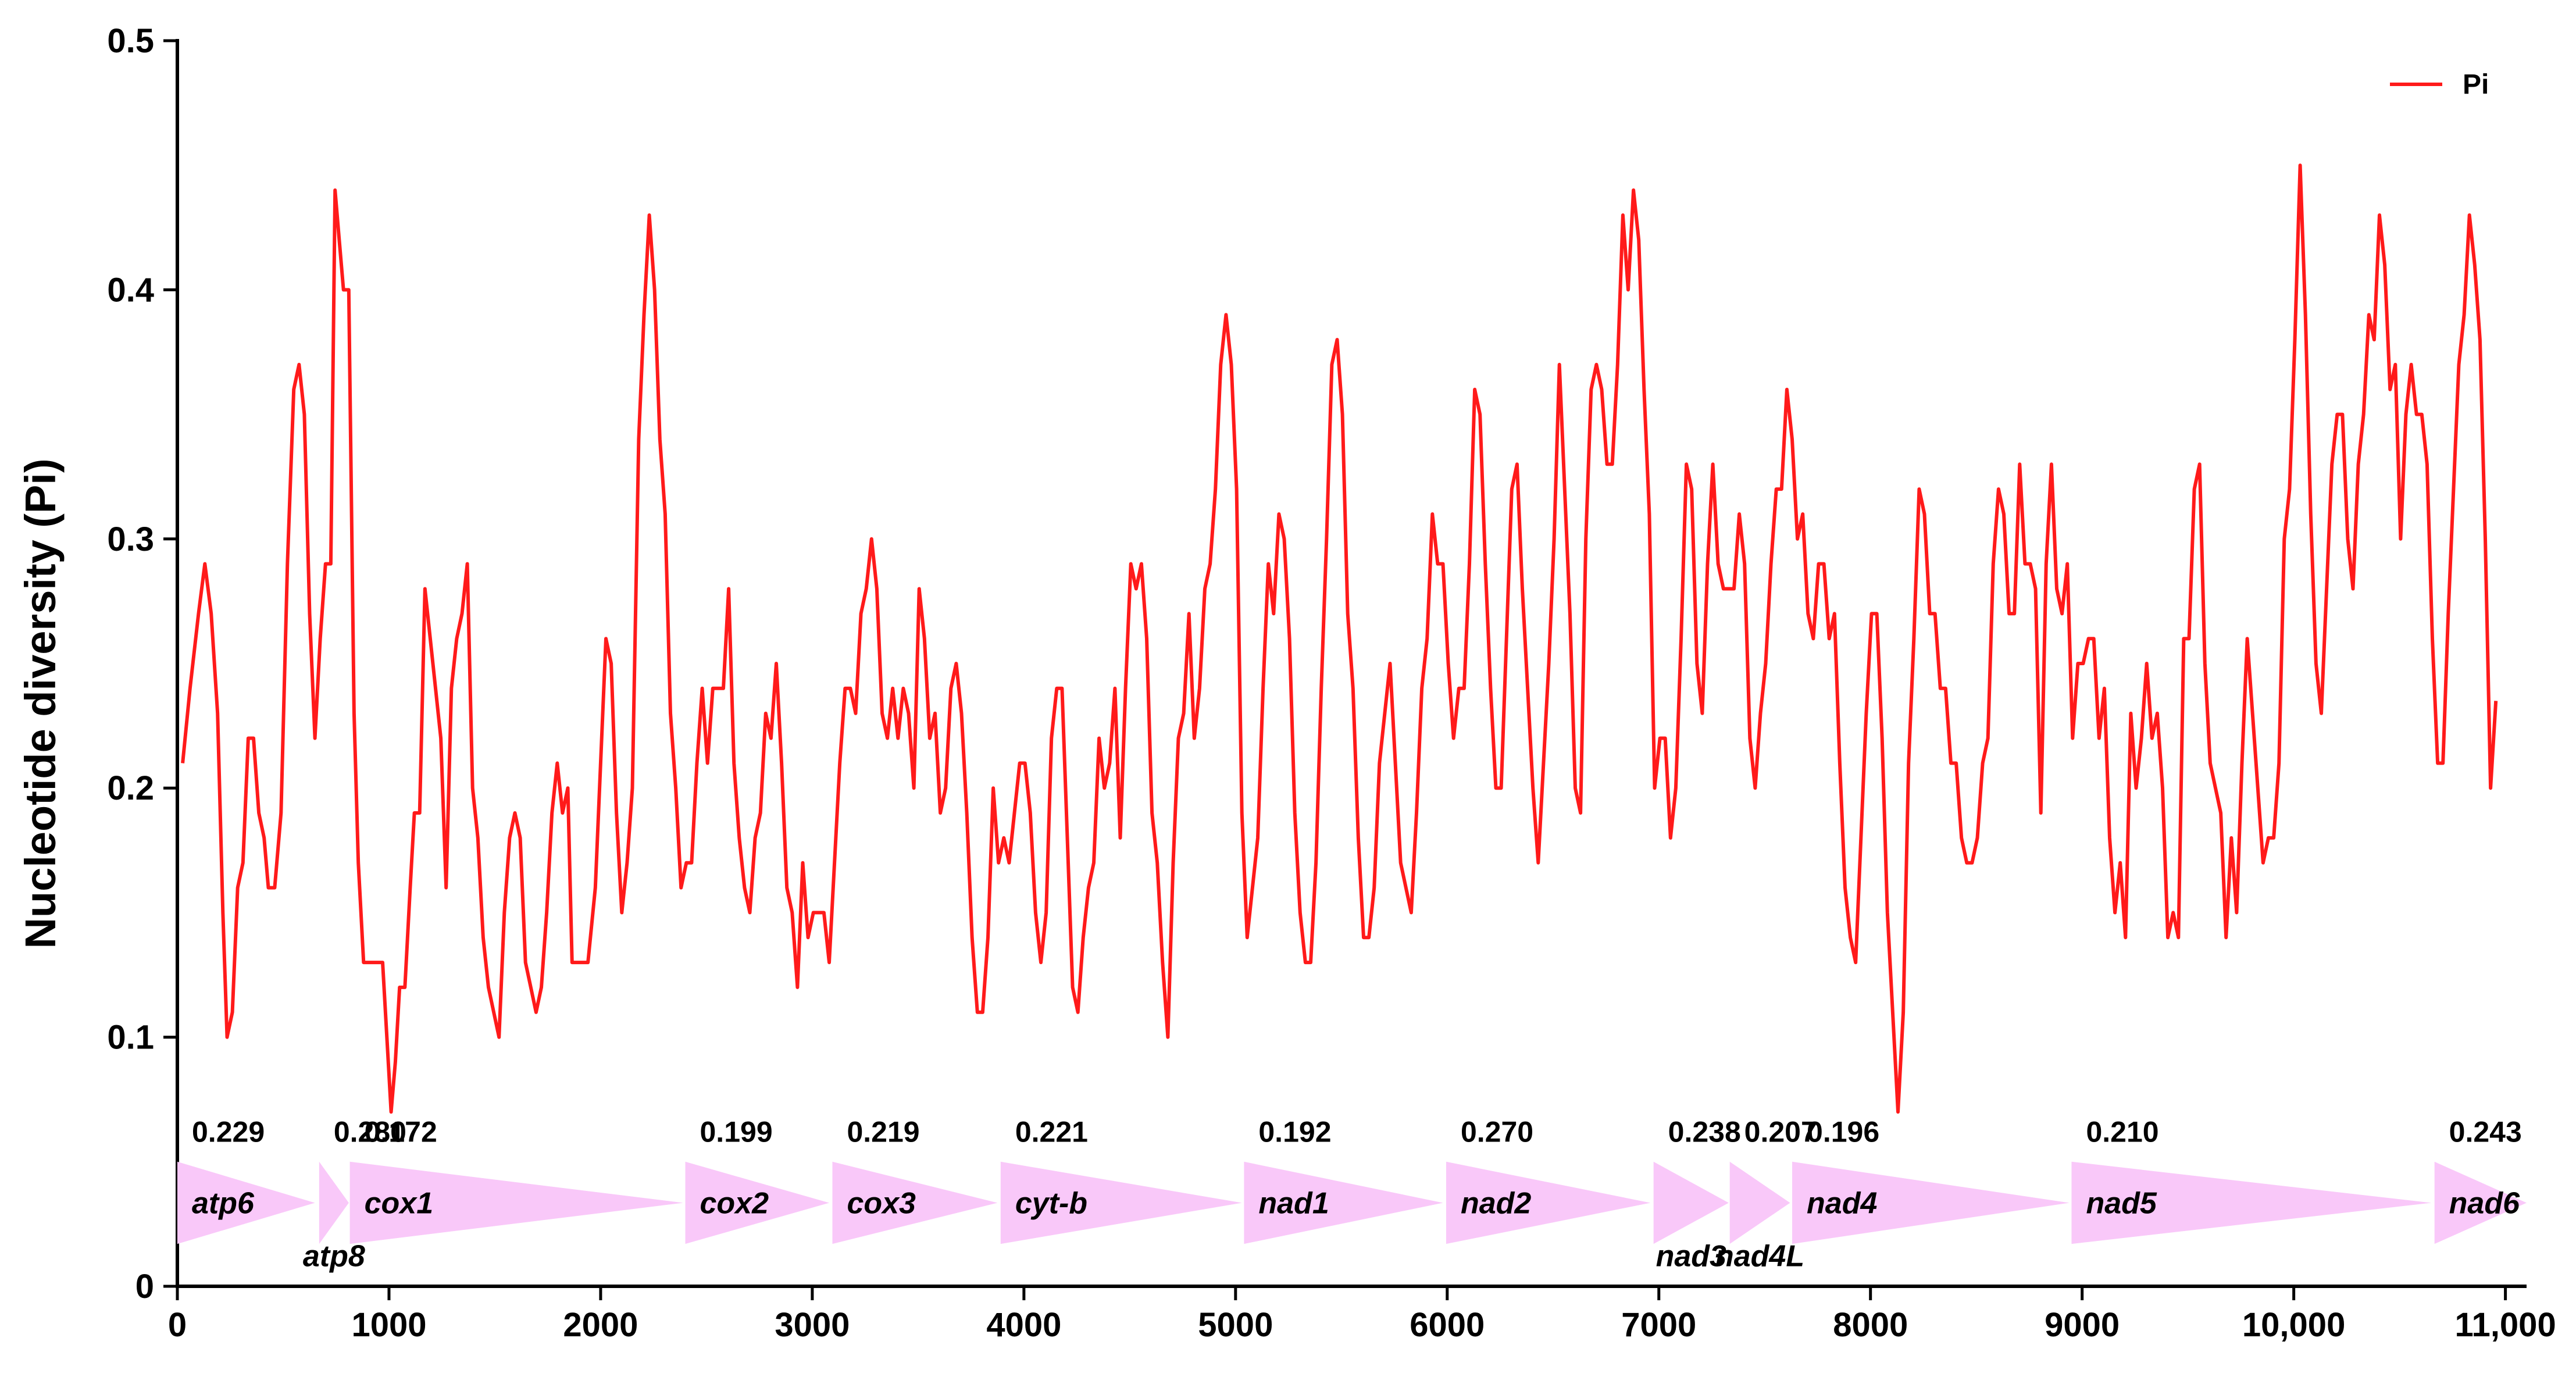 This screenshot has height=1377, width=2576. I want to click on gene-pi-value: 0.199, so click(737, 1132).